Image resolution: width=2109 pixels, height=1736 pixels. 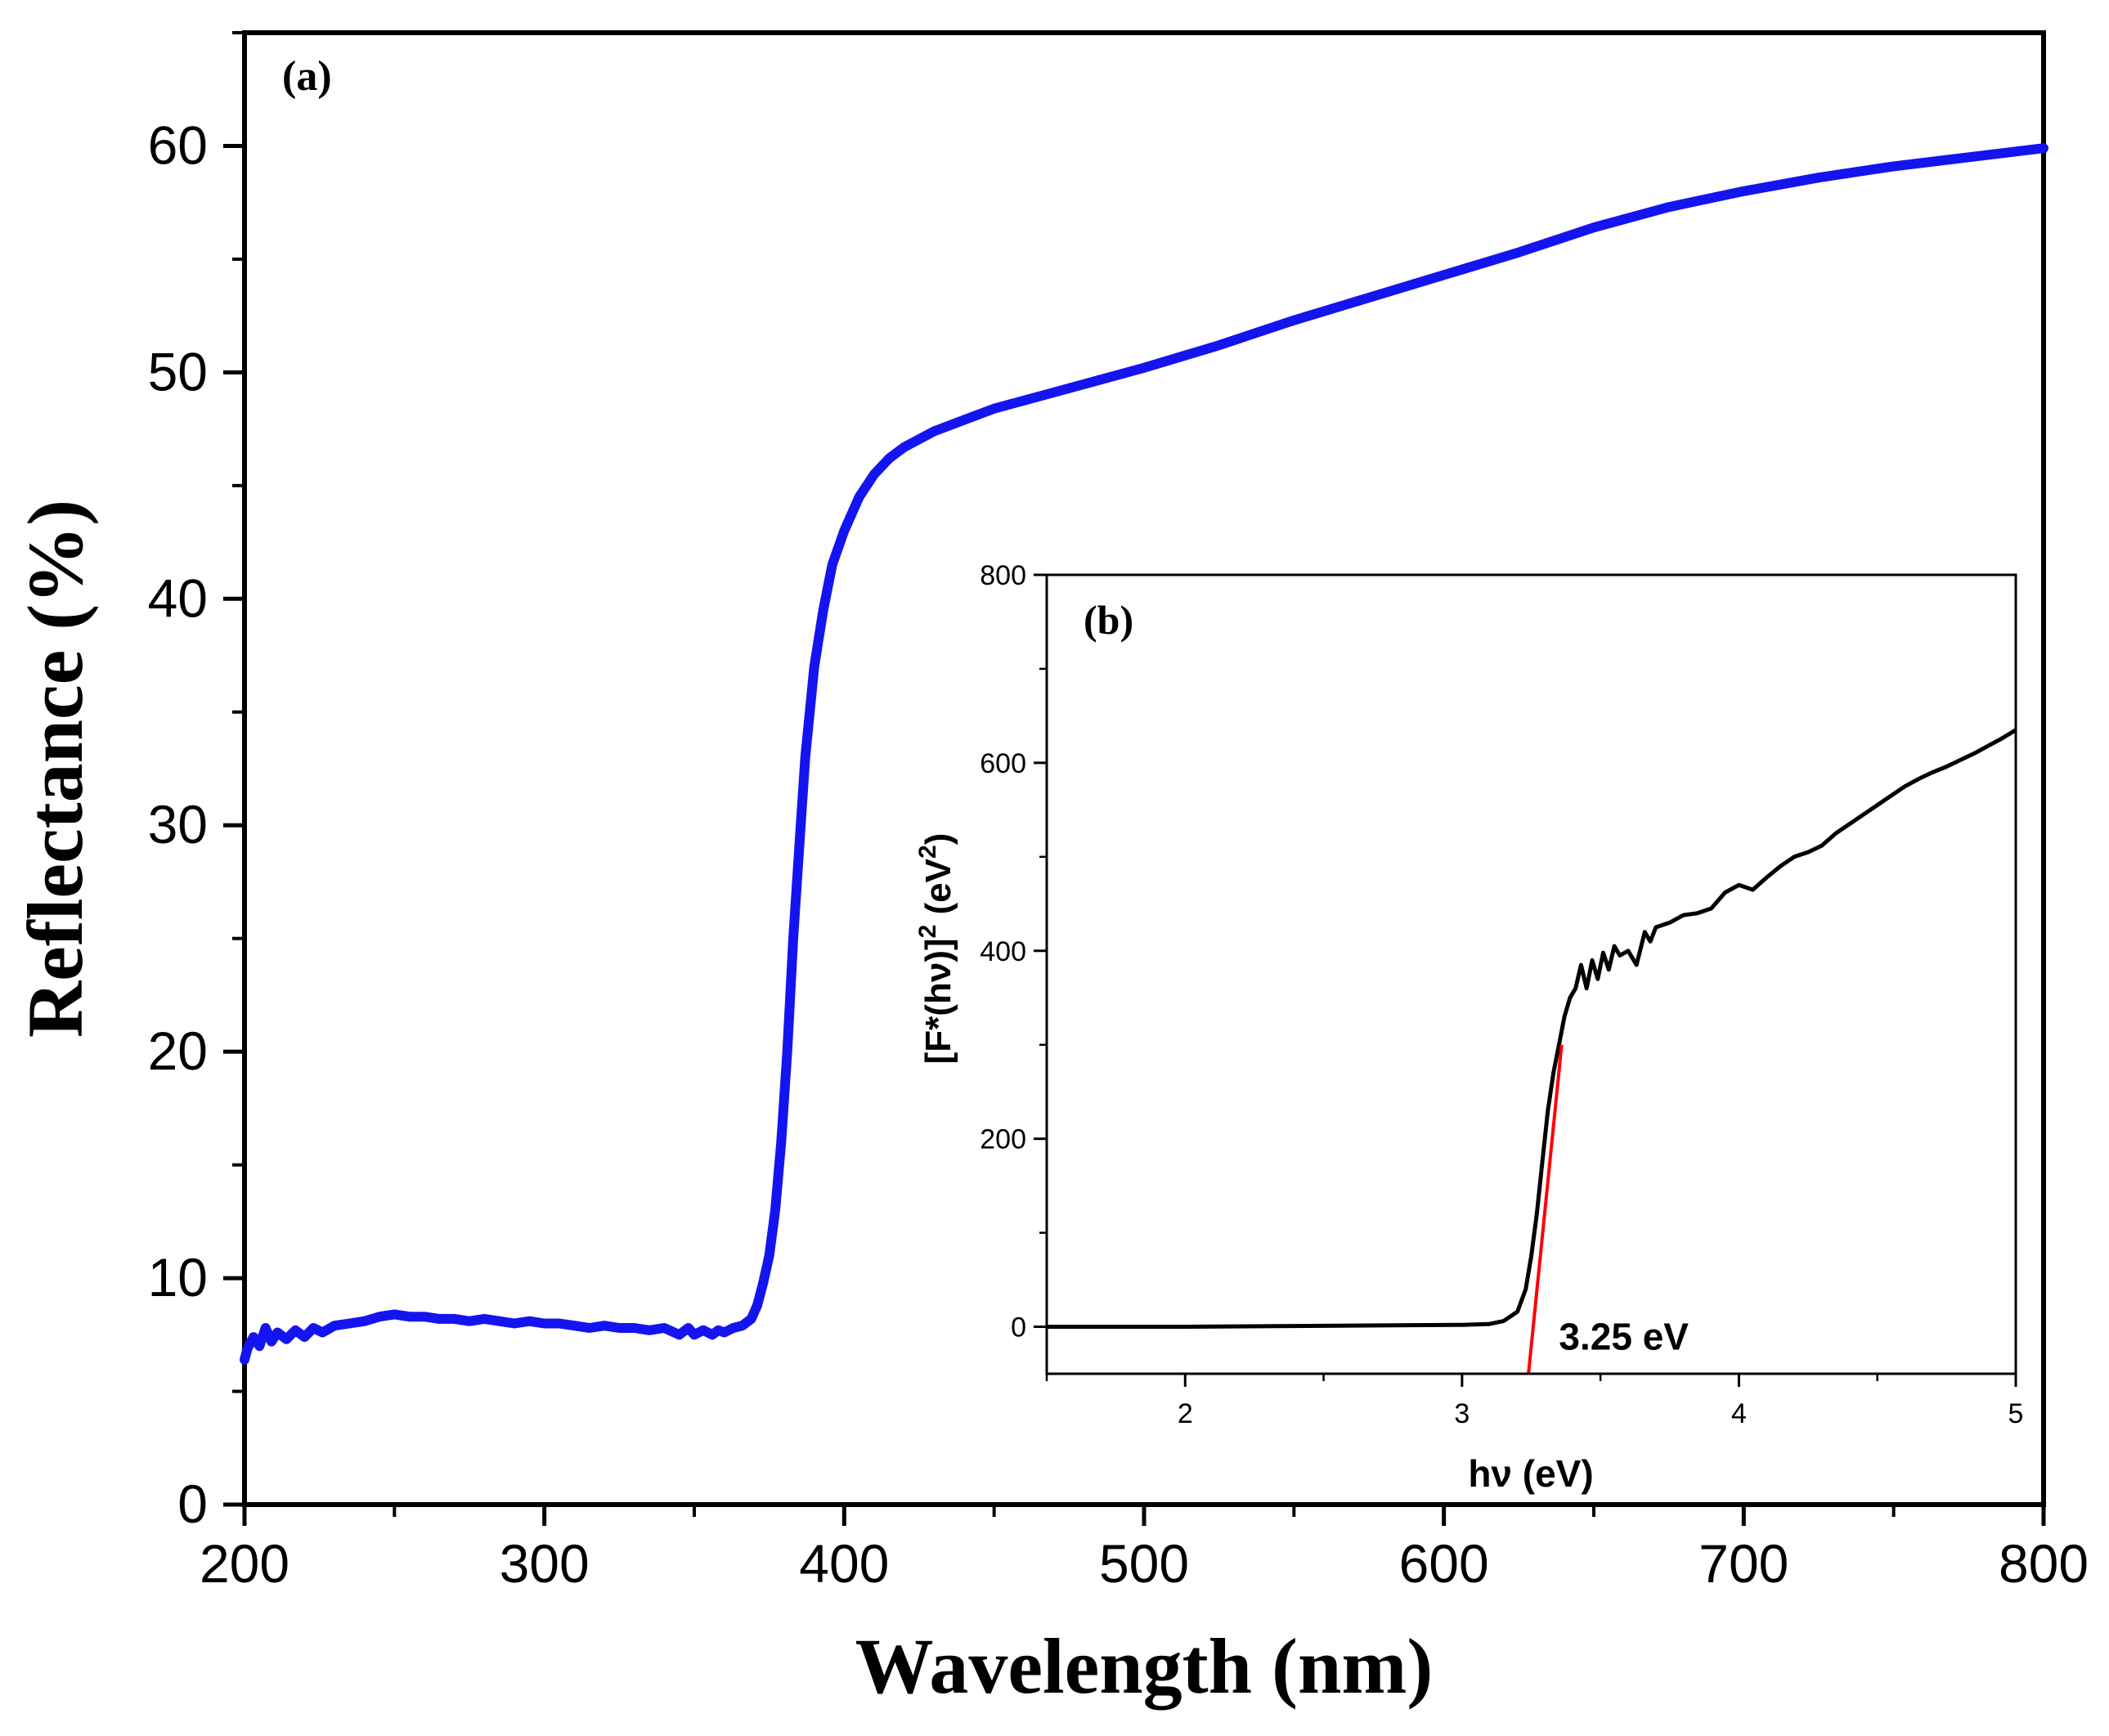 I want to click on inset-y-tick-label: 800, so click(x=1003, y=576).